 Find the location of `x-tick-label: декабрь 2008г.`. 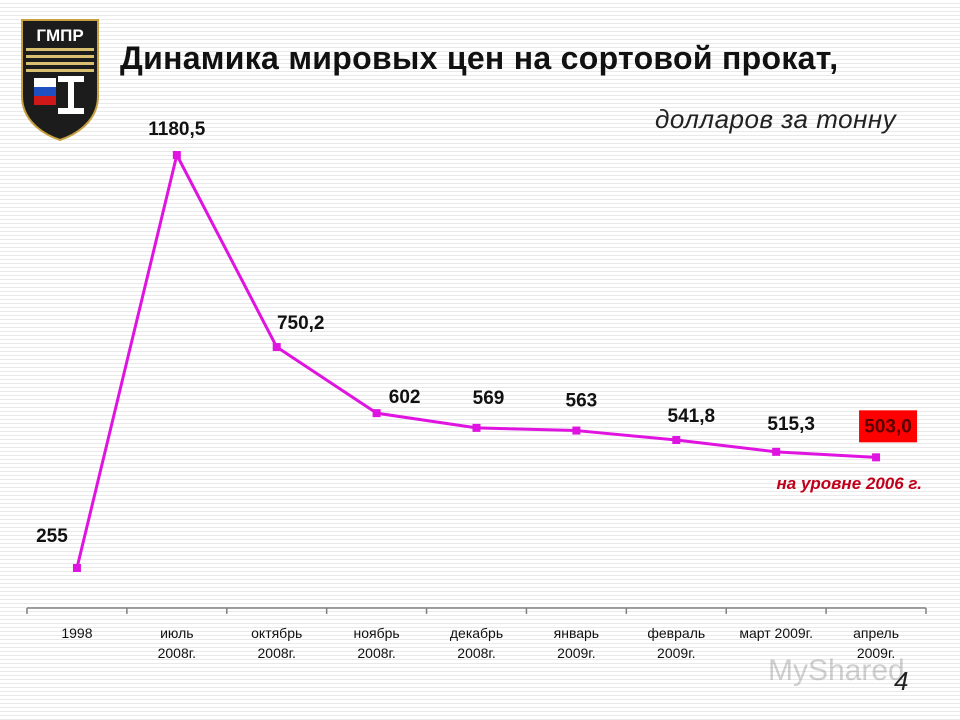

x-tick-label: декабрь 2008г. is located at coordinates (476, 643).